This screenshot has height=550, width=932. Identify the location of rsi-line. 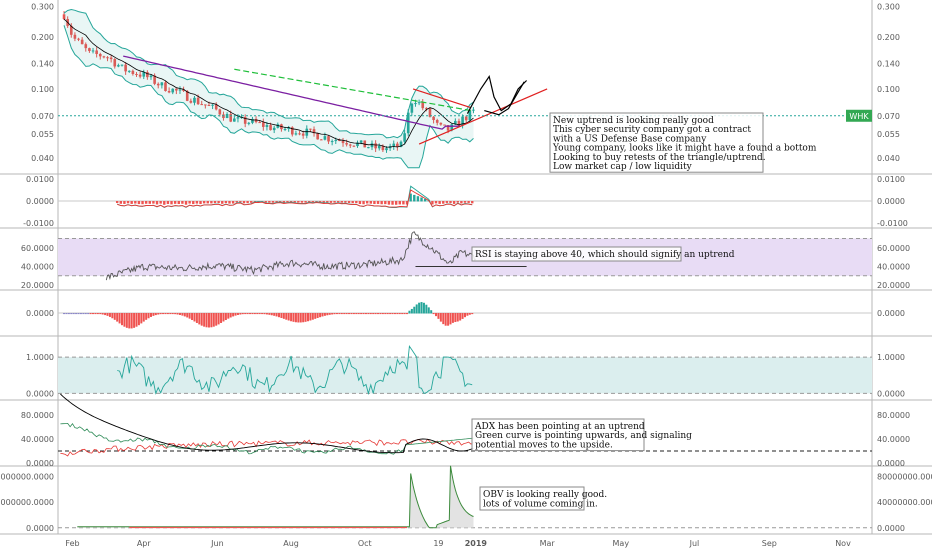
(291, 256).